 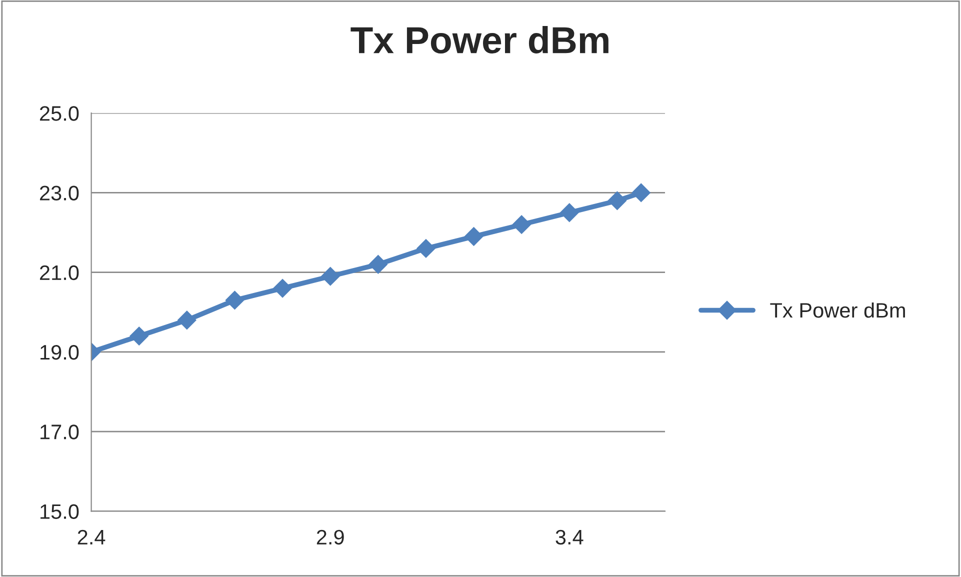 What do you see at coordinates (59, 113) in the screenshot?
I see `y-tick-label: 25.0` at bounding box center [59, 113].